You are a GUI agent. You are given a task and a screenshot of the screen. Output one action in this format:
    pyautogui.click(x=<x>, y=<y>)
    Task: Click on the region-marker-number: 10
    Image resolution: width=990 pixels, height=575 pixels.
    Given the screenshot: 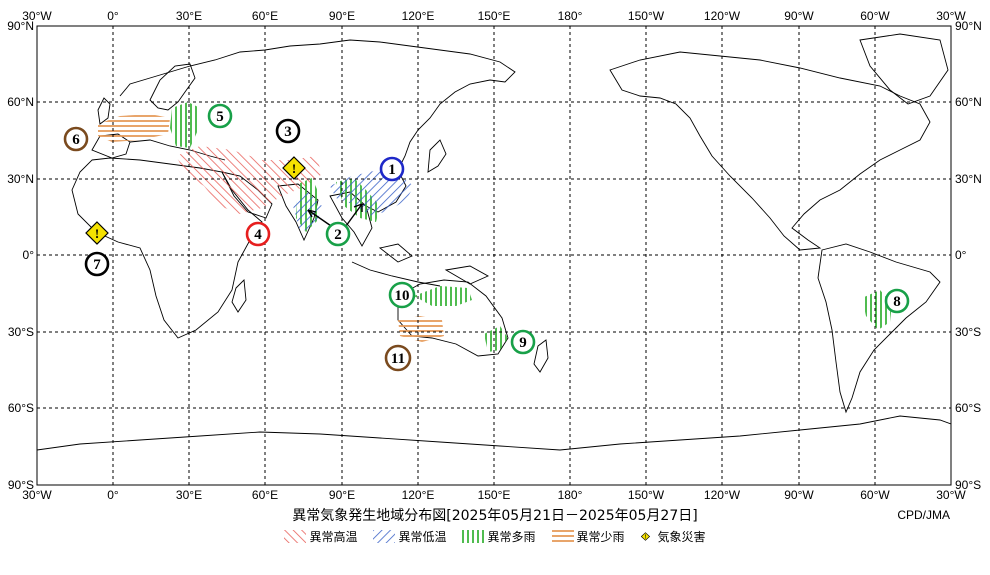 What is the action you would take?
    pyautogui.click(x=402, y=296)
    